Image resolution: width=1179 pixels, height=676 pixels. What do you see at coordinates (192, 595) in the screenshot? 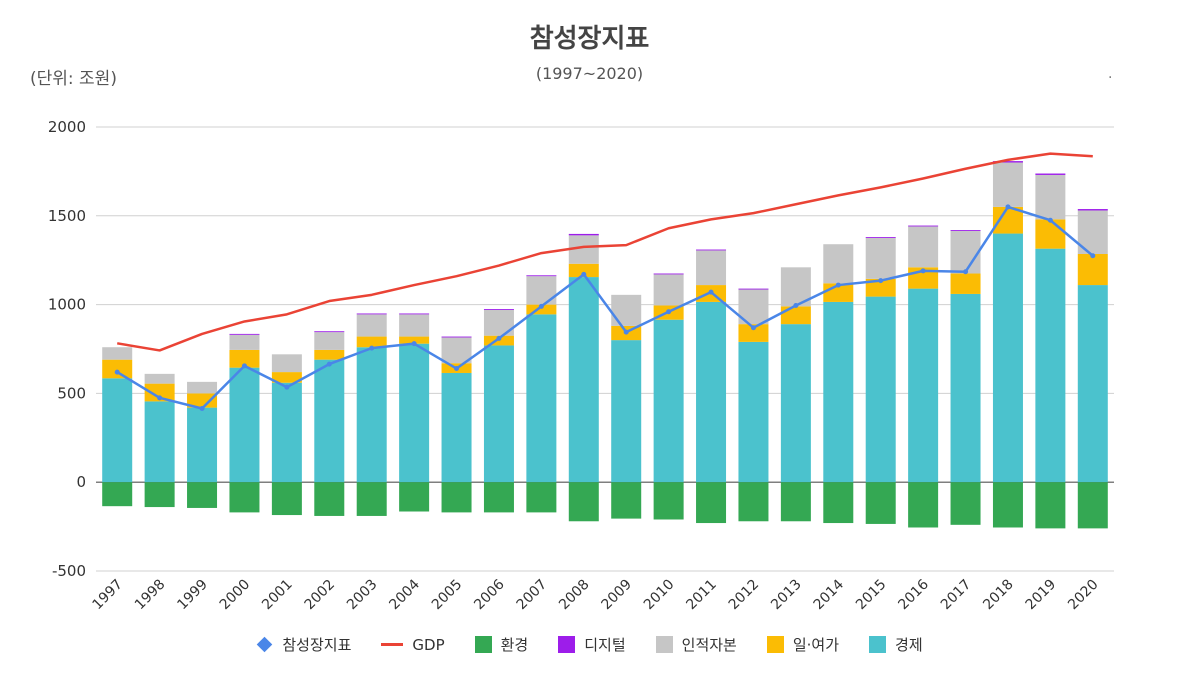
I see `x-tick-label: 1999` at bounding box center [192, 595].